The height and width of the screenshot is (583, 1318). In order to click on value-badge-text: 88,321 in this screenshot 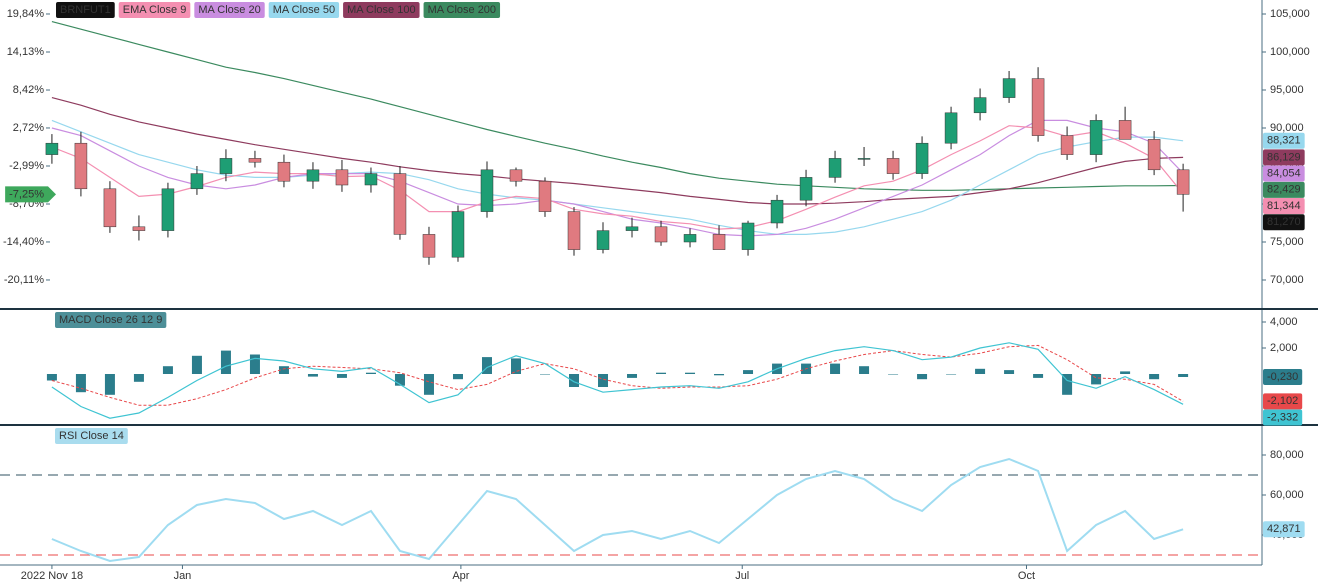, I will do `click(1284, 141)`.